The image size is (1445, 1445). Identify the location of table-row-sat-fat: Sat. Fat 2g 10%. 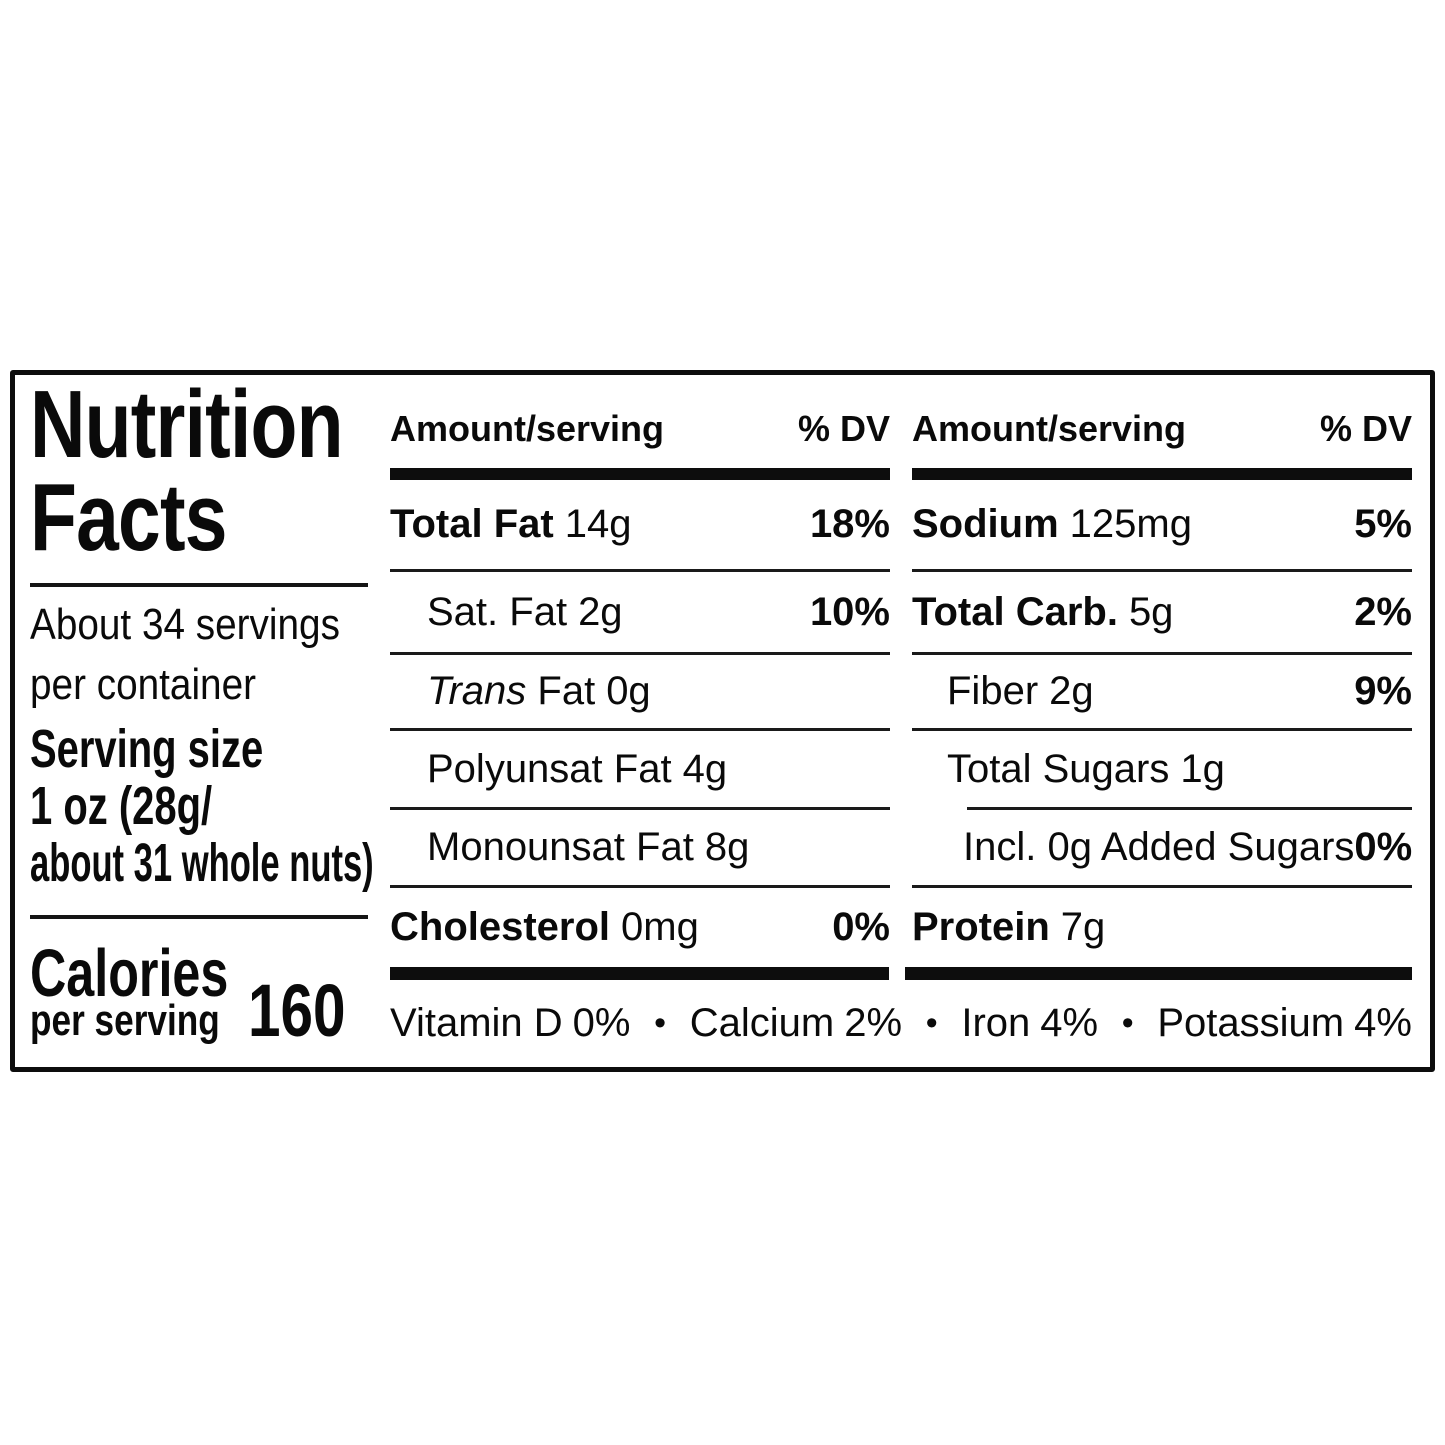
(640, 613).